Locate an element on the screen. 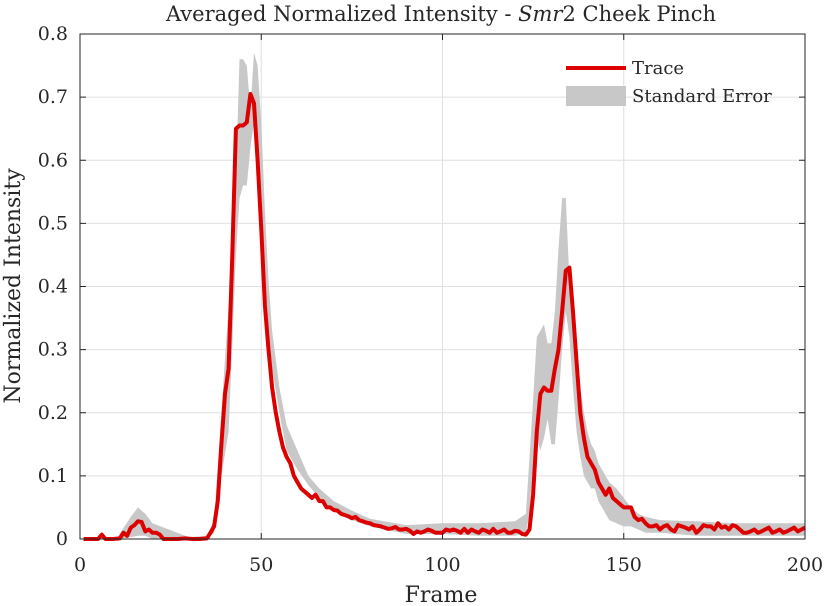  legend-band-label: Standard Error is located at coordinates (702, 96).